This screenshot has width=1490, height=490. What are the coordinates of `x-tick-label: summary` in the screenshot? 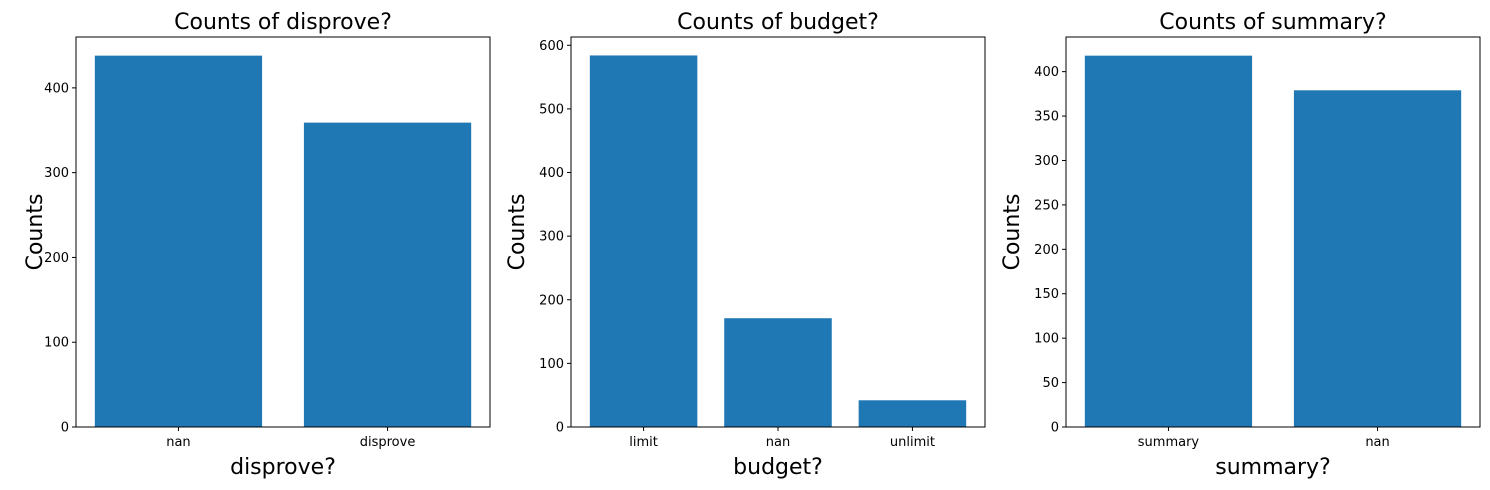 It's located at (1169, 442).